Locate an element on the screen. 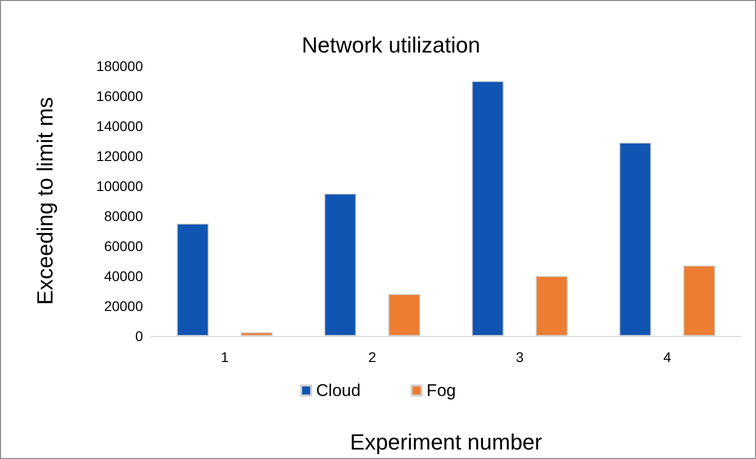  y-tick-label: 160000 is located at coordinates (120, 96).